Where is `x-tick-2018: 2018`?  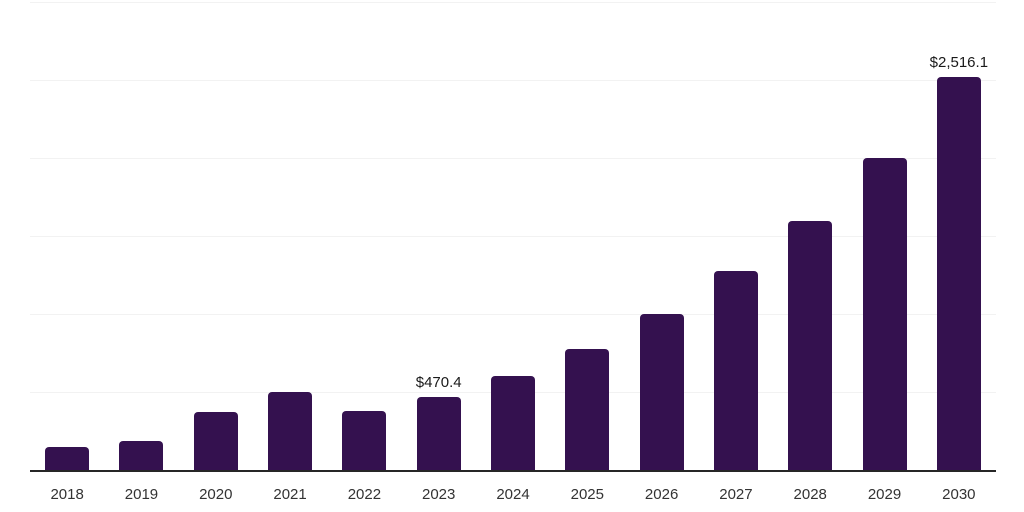 x-tick-2018: 2018 is located at coordinates (67, 494).